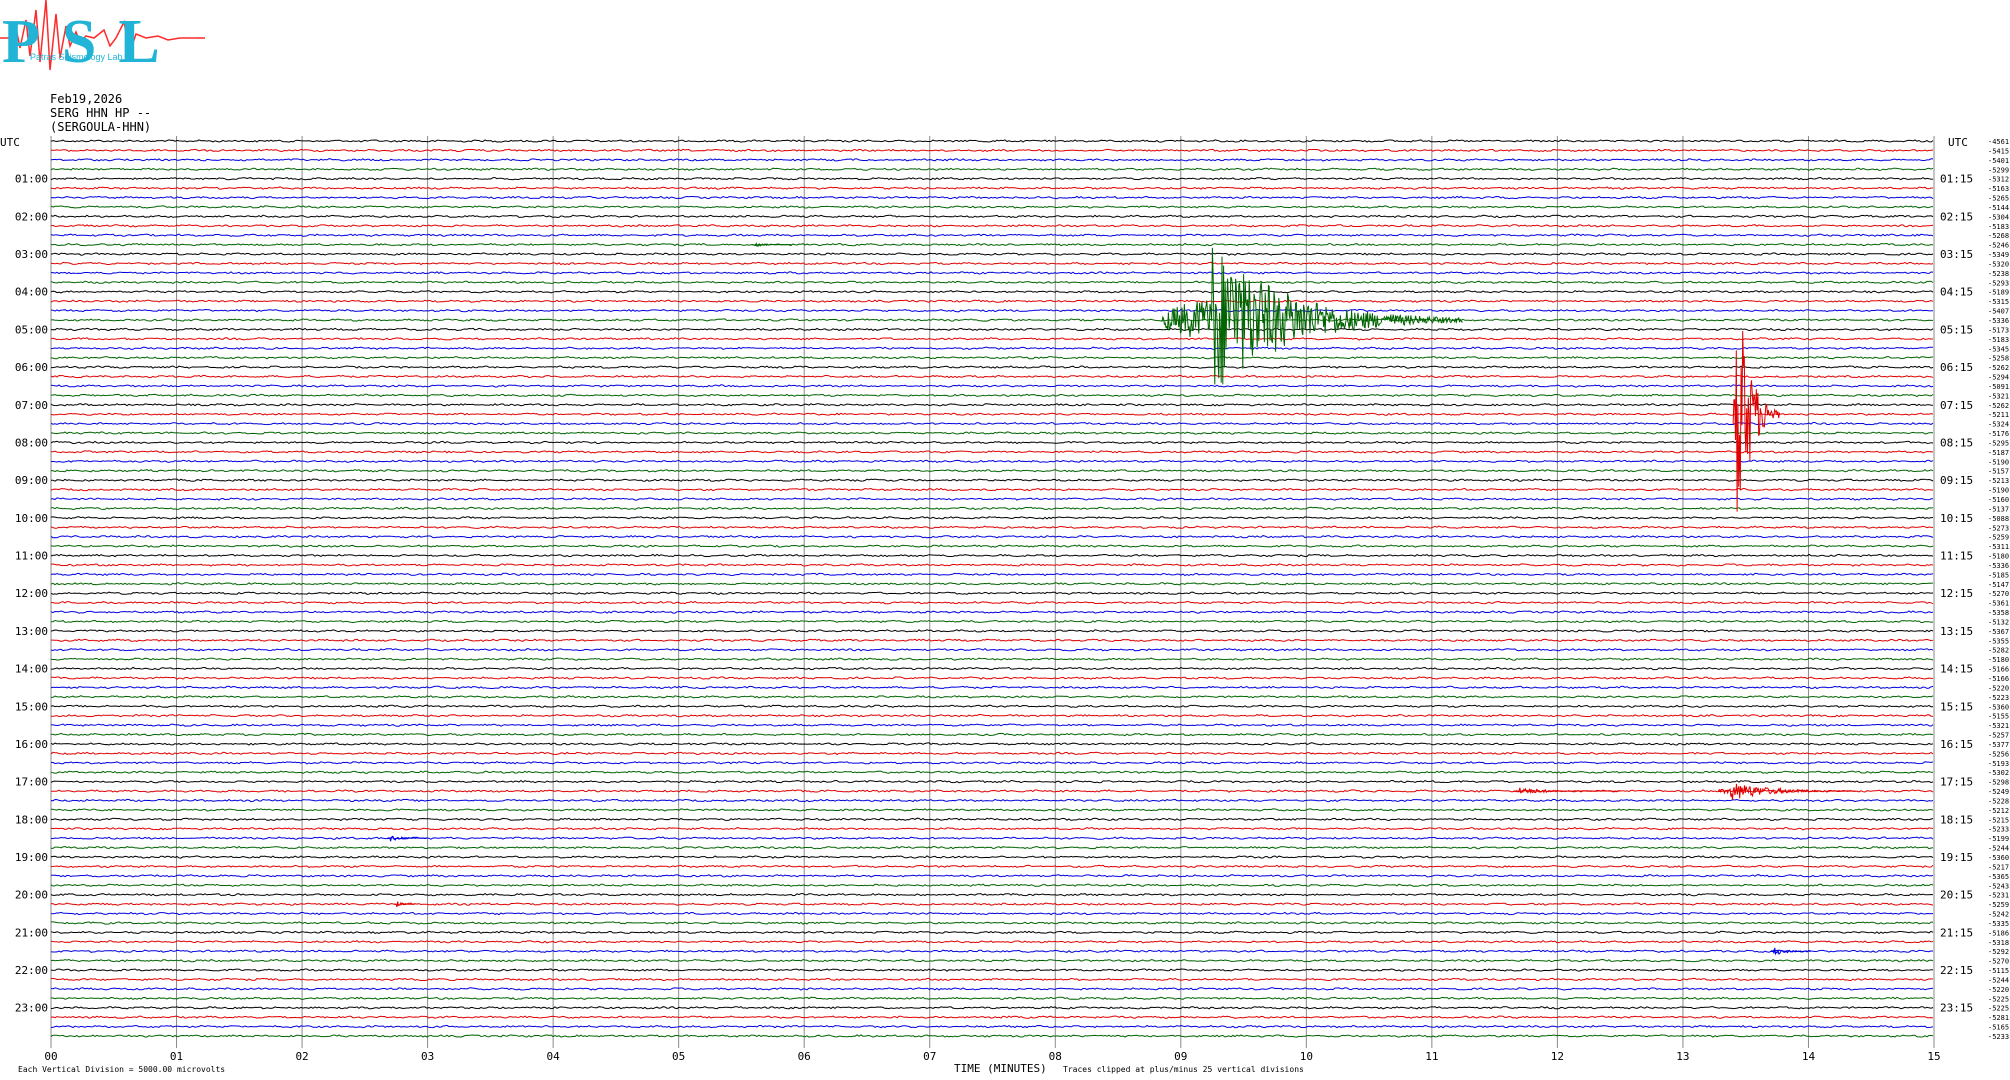 This screenshot has width=2010, height=1080. What do you see at coordinates (1998, 858) in the screenshot?
I see `trace-offset-label: -5360` at bounding box center [1998, 858].